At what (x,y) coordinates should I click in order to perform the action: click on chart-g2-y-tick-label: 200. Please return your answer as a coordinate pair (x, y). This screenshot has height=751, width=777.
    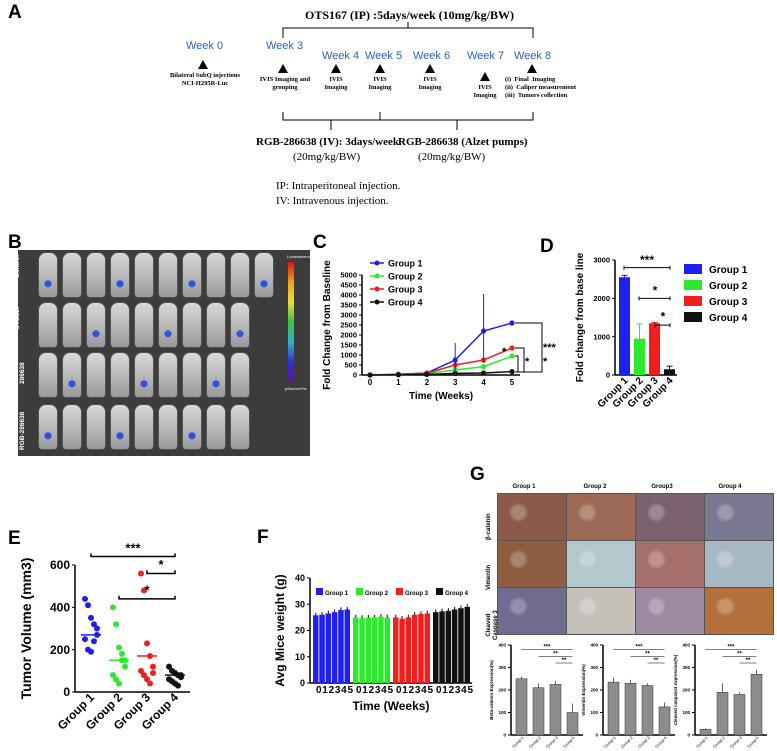
    Looking at the image, I should click on (594, 690).